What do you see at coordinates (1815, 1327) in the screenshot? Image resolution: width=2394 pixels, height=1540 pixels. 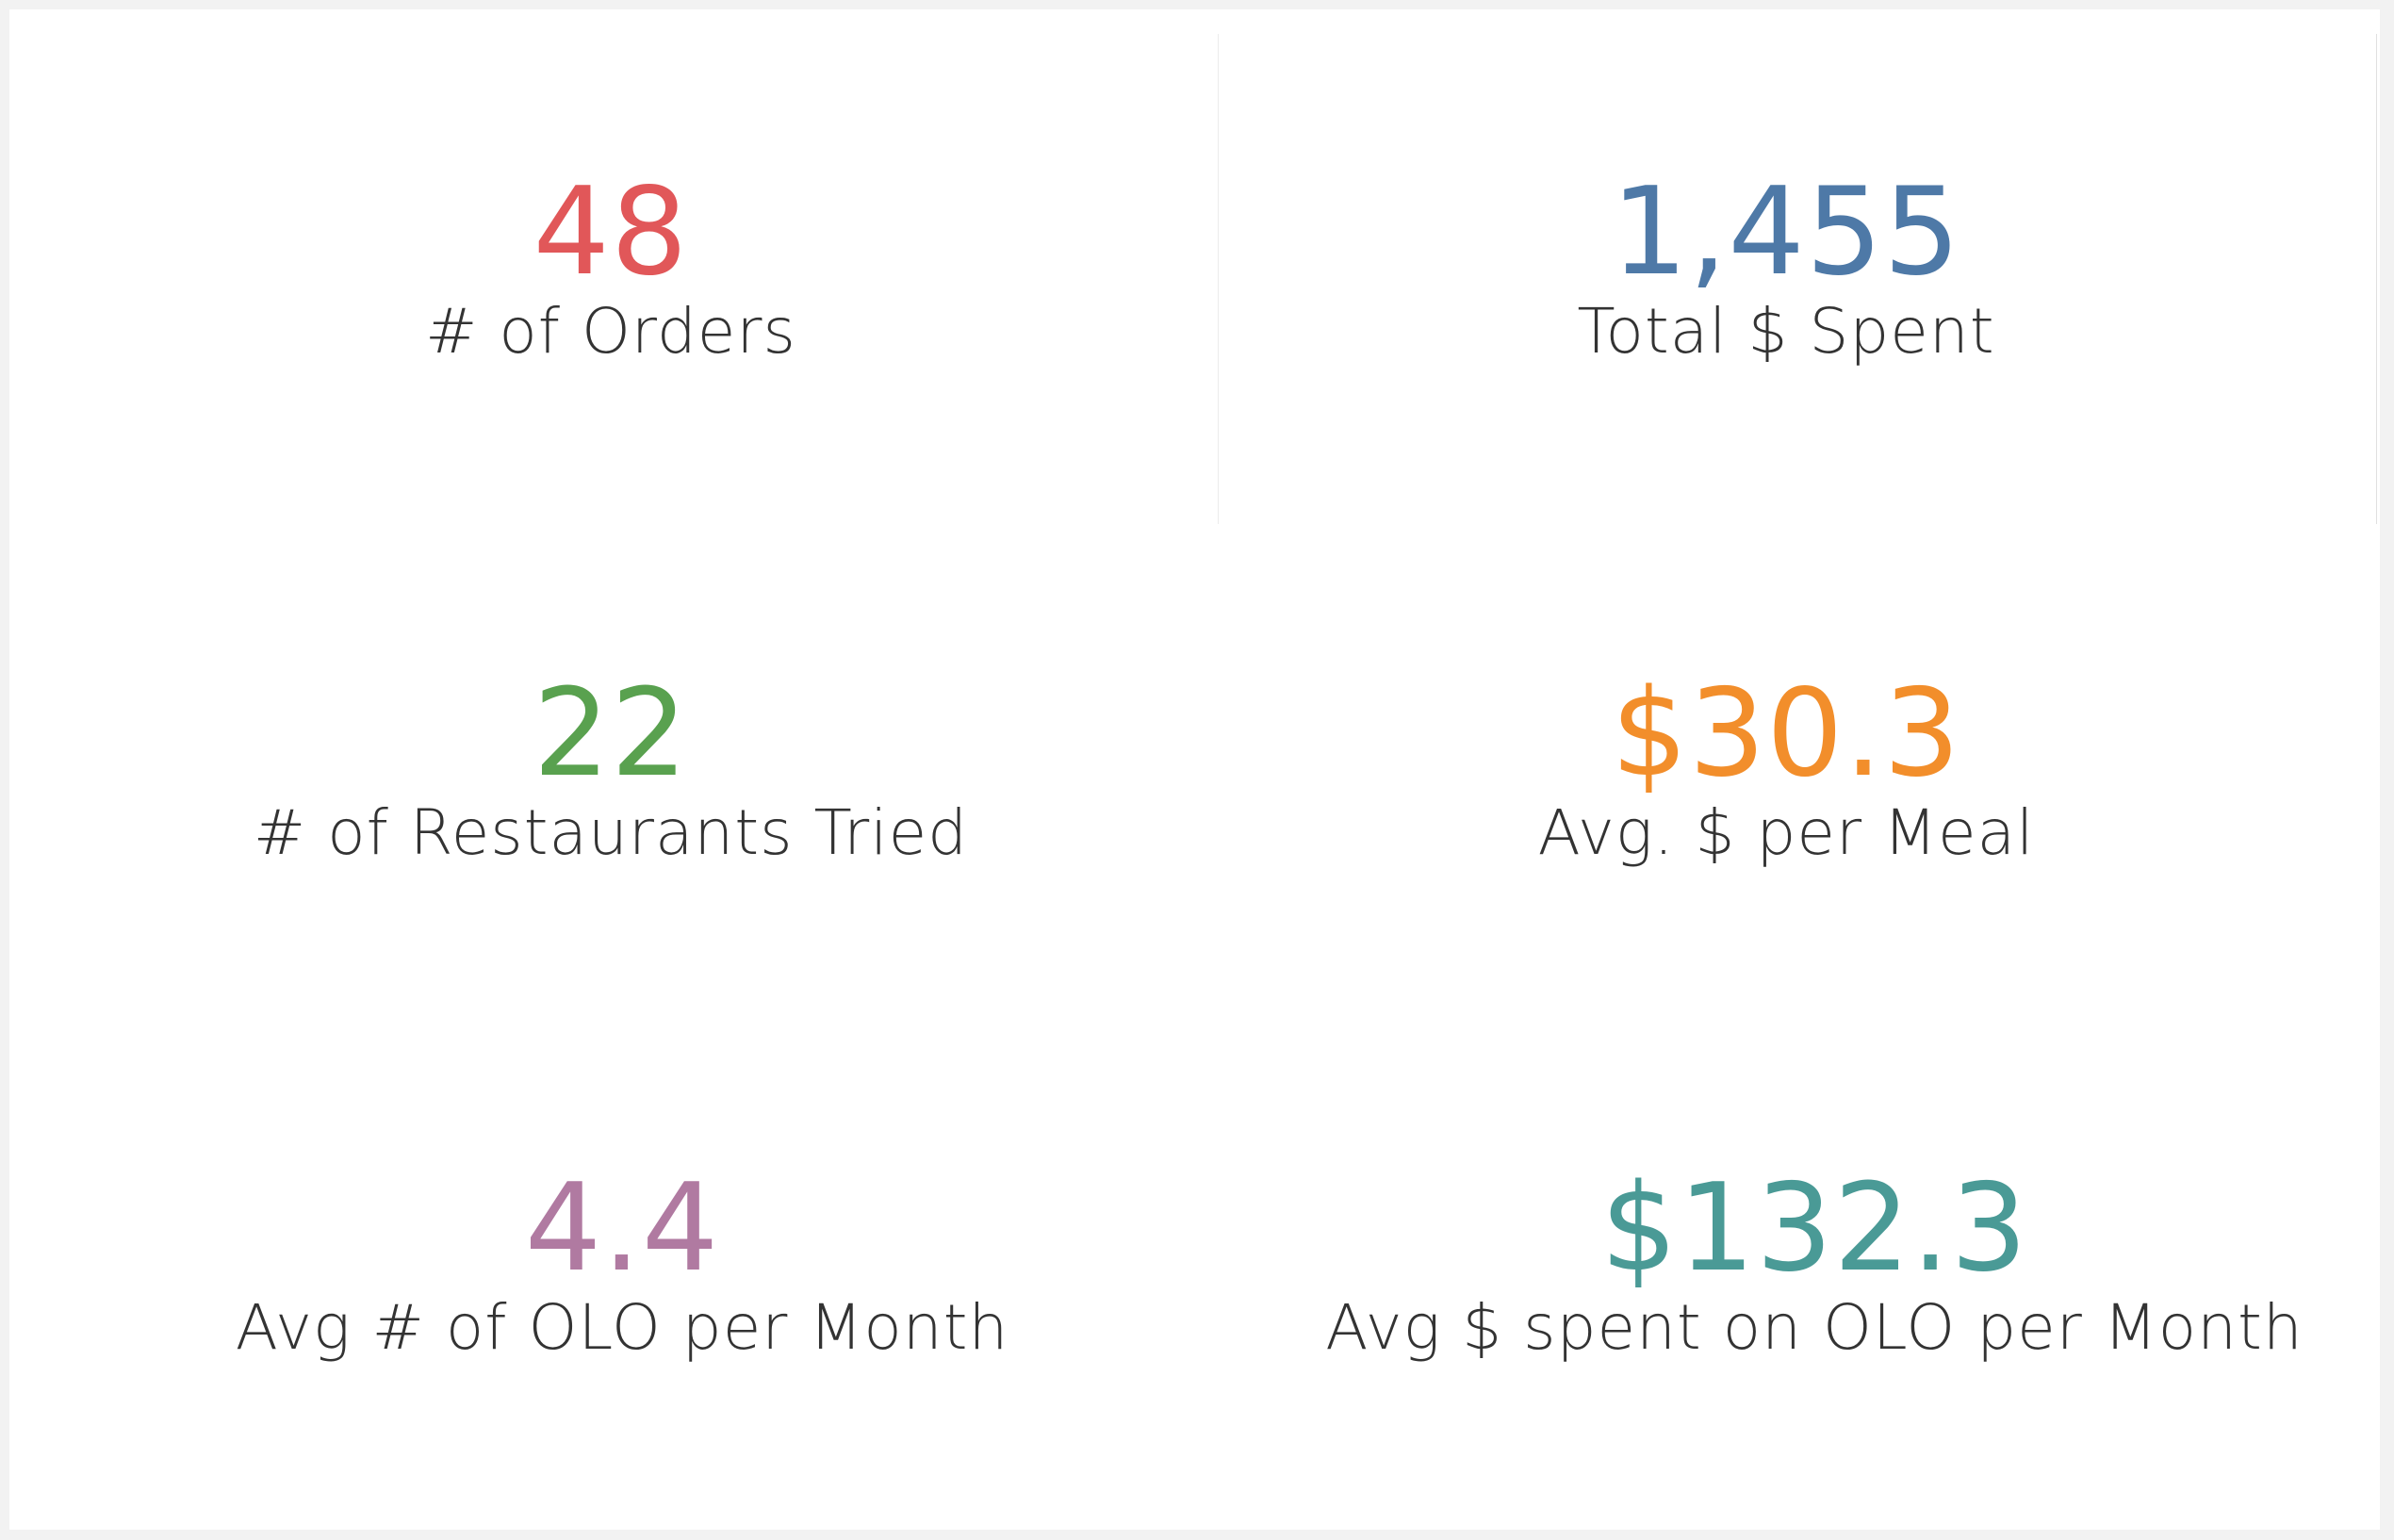 I see `kpi-label: Avg $ spent on OLO per Month` at bounding box center [1815, 1327].